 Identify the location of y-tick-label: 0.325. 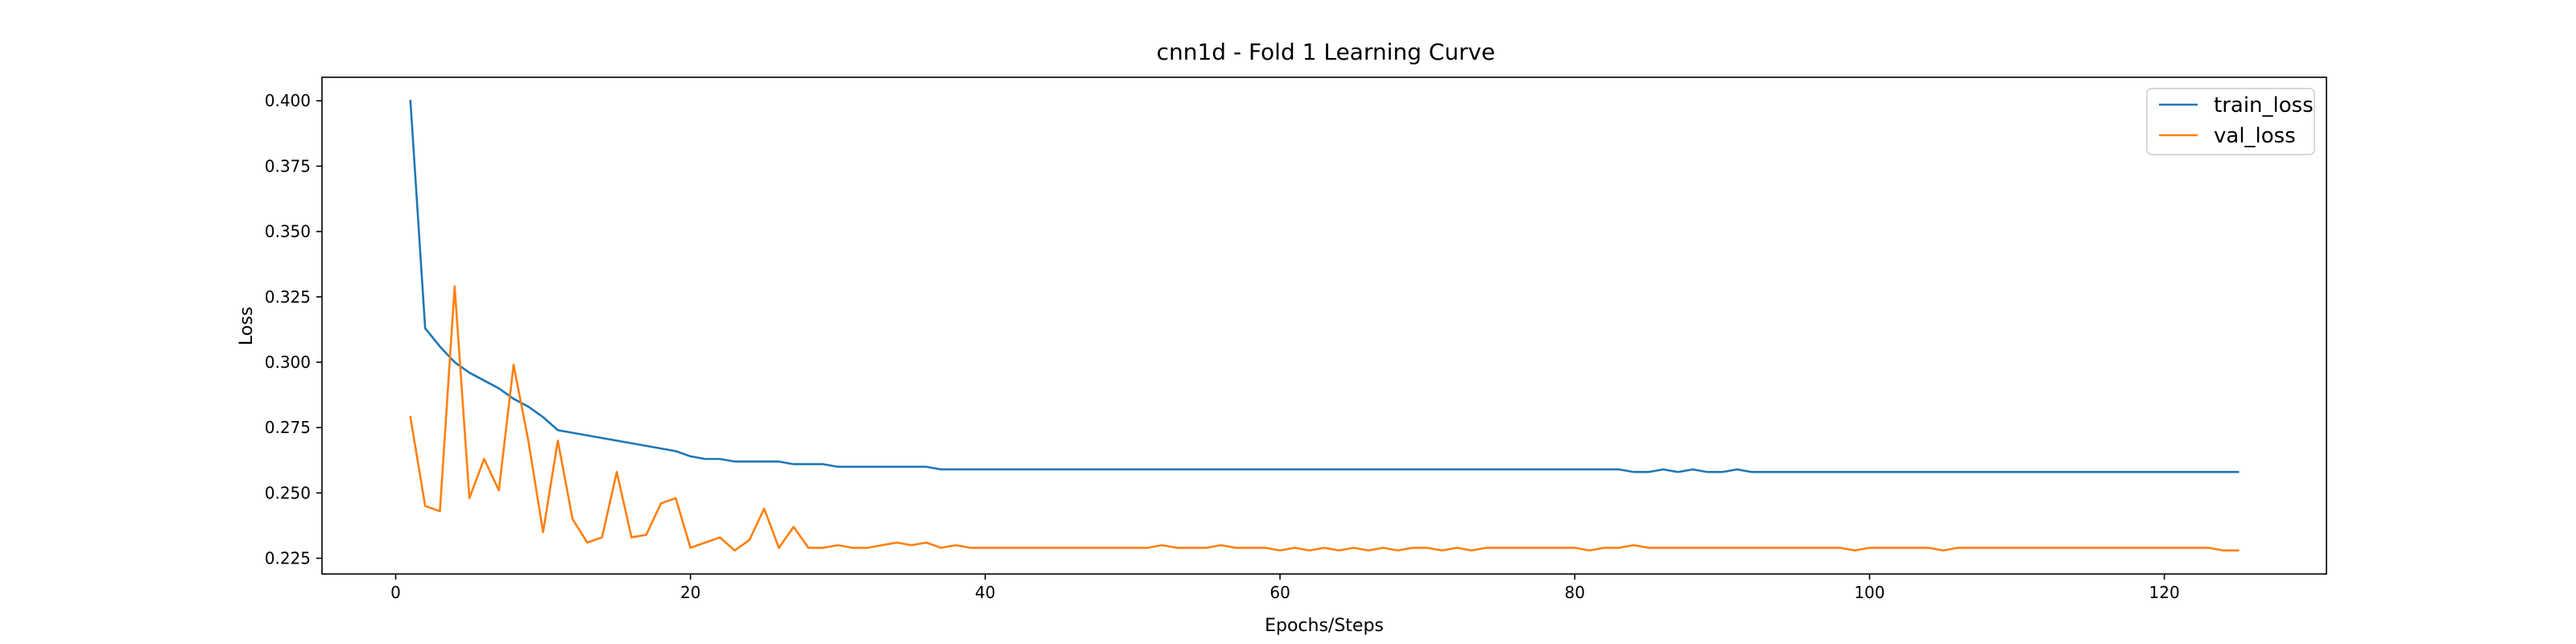
(288, 297).